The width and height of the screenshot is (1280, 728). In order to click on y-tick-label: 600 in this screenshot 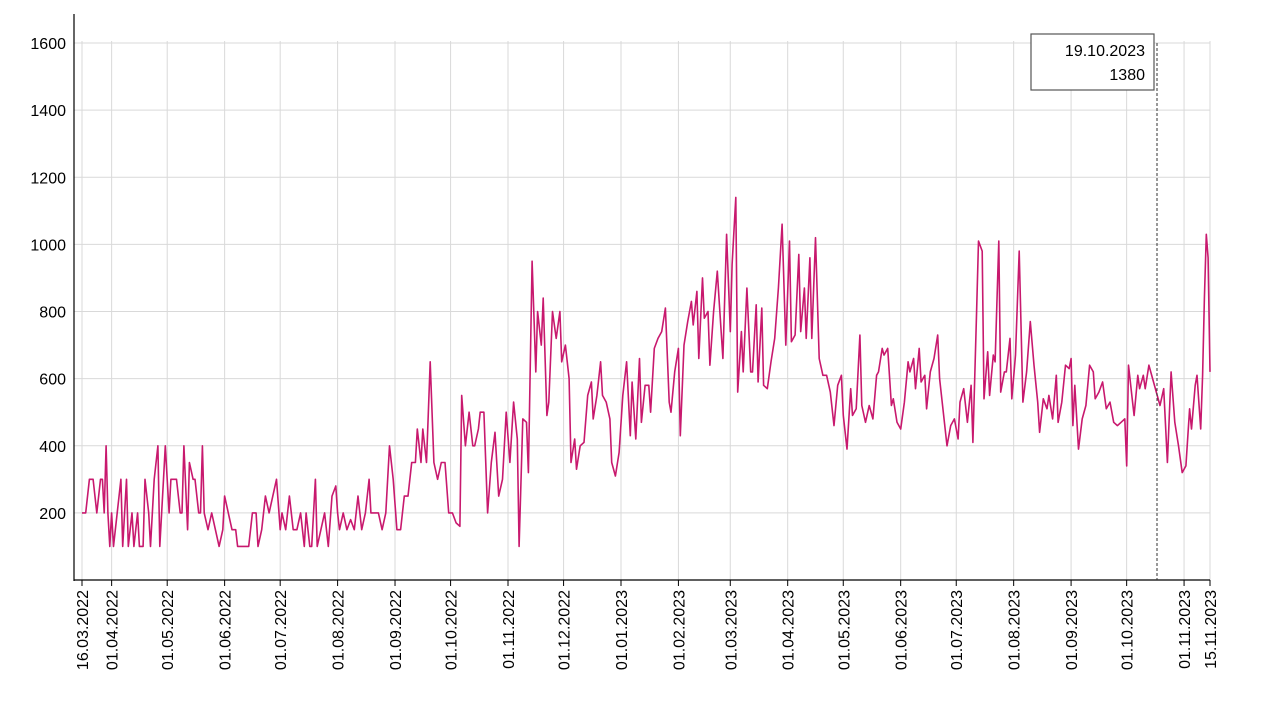, I will do `click(52, 380)`.